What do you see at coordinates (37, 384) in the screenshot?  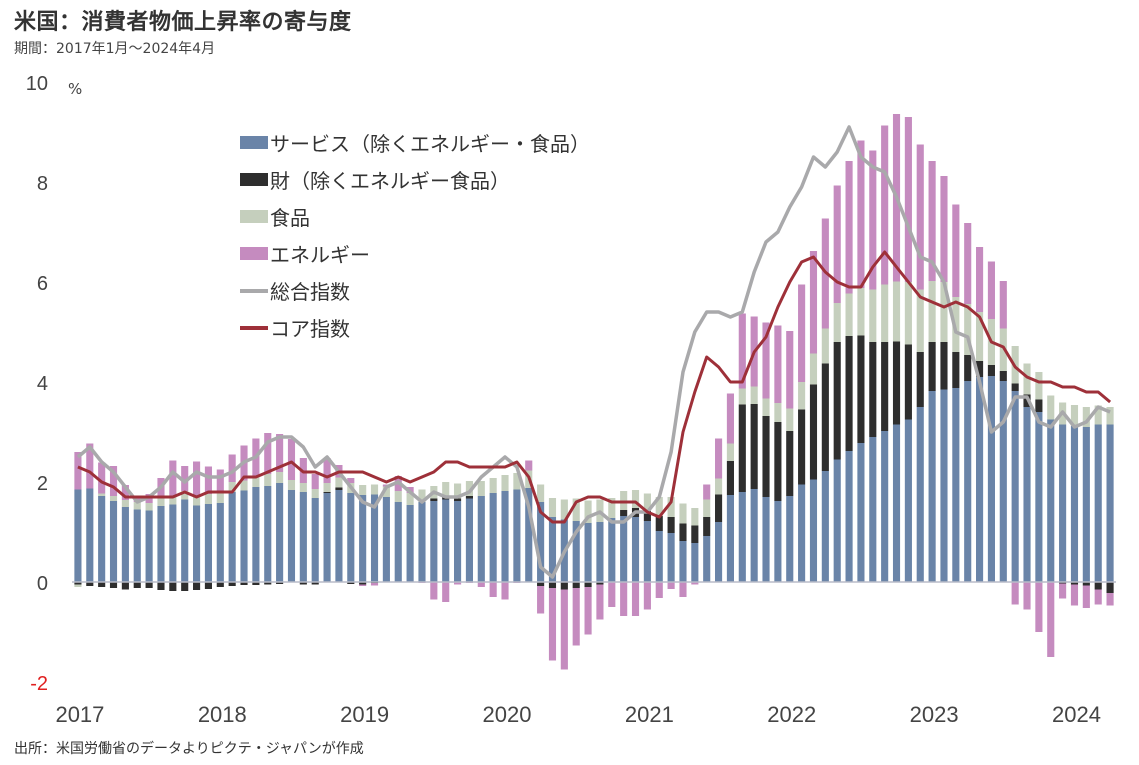 I see `y-axis-ticks: -2 0 2 4 6 8 10` at bounding box center [37, 384].